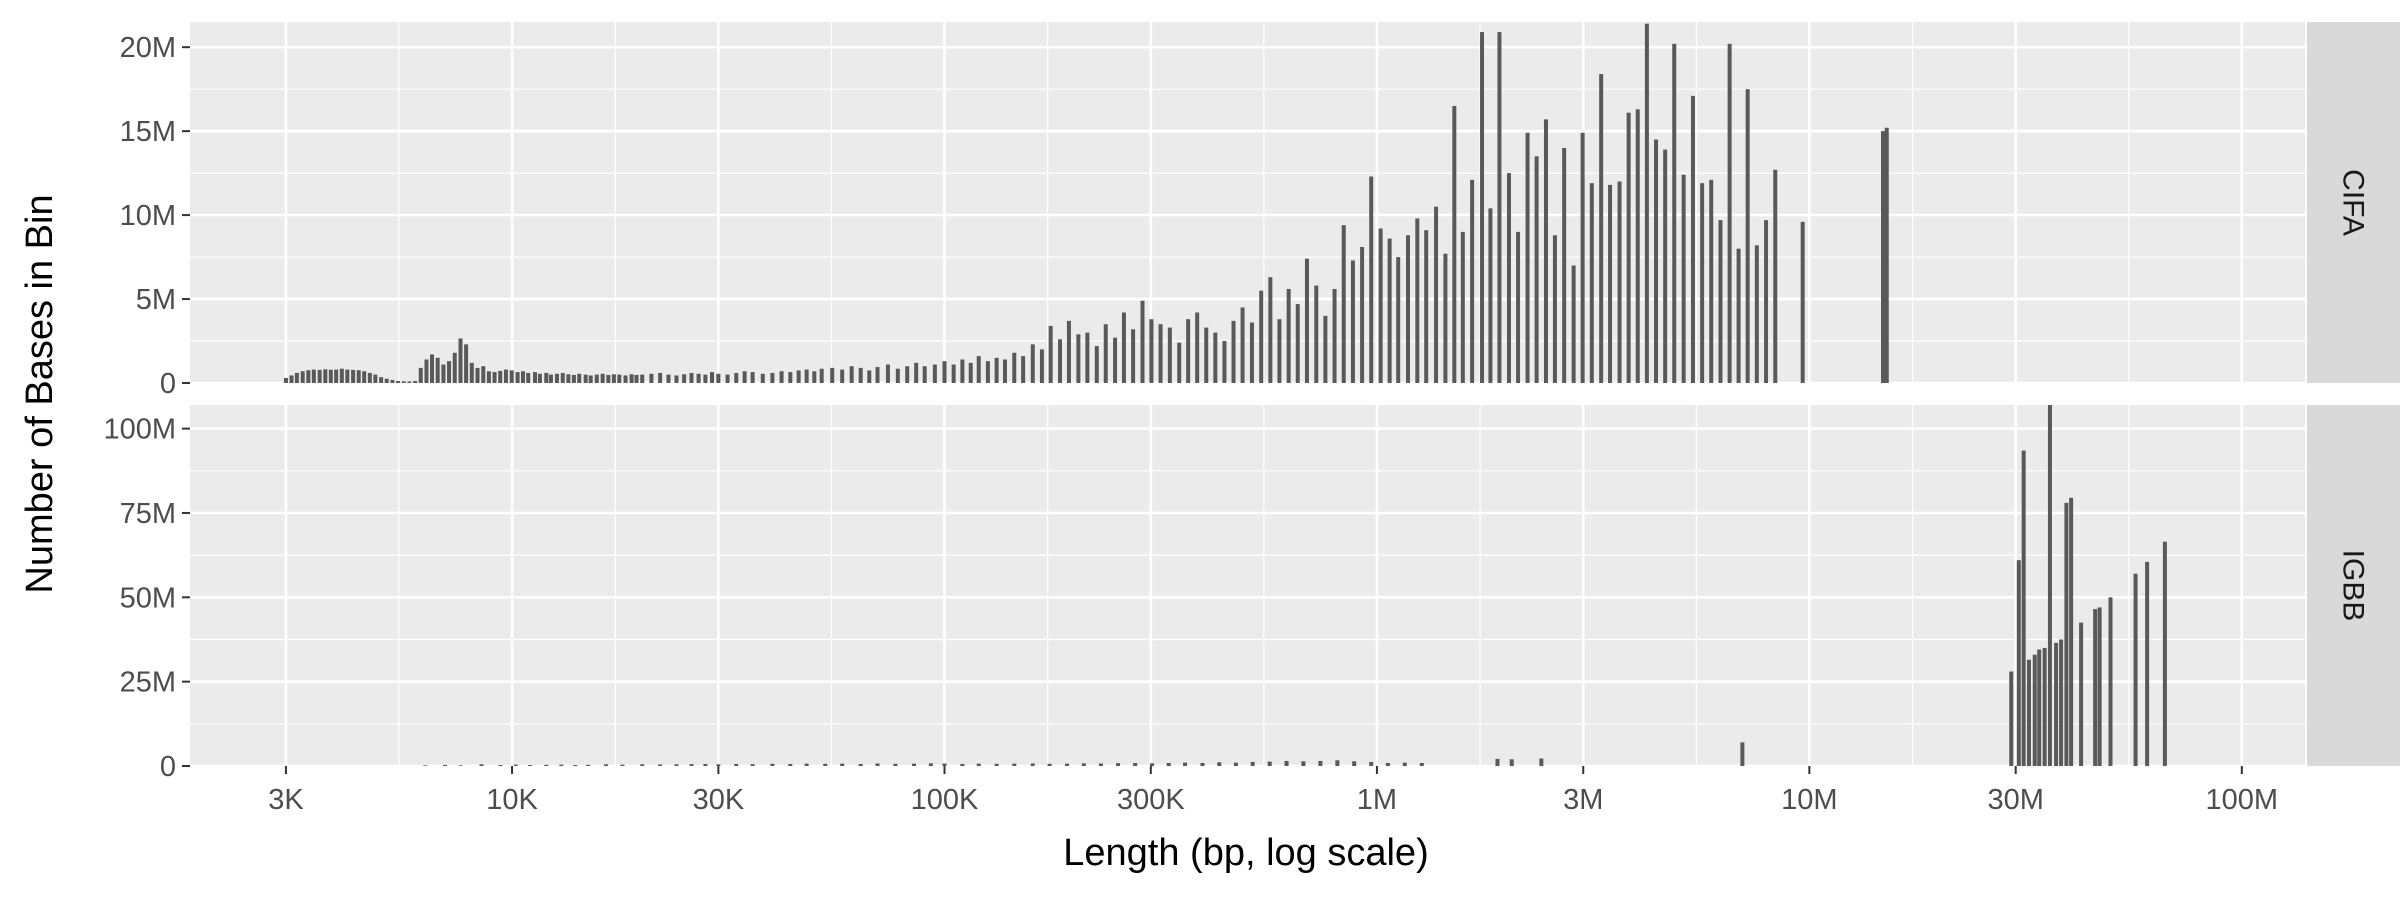 This screenshot has width=2400, height=905. I want to click on x-tick-label: 300K, so click(1151, 800).